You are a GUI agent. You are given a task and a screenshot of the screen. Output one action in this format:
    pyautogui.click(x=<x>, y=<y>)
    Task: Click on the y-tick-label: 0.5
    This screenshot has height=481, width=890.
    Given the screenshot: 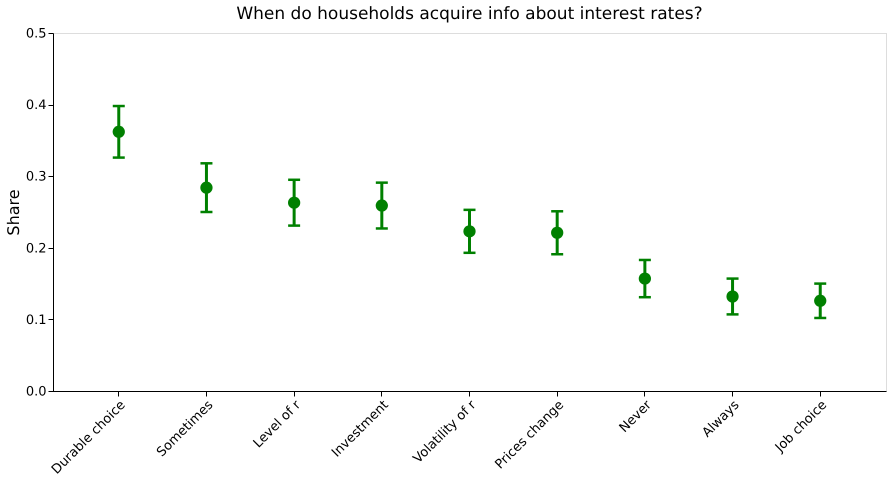 What is the action you would take?
    pyautogui.click(x=36, y=34)
    